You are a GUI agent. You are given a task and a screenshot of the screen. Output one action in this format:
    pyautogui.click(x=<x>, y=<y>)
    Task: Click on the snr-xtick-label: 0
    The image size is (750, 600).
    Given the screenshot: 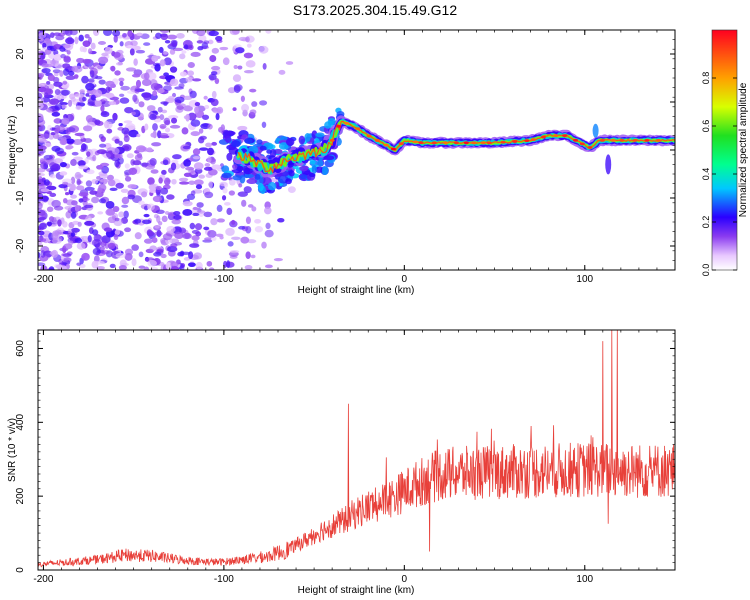 What is the action you would take?
    pyautogui.click(x=405, y=579)
    